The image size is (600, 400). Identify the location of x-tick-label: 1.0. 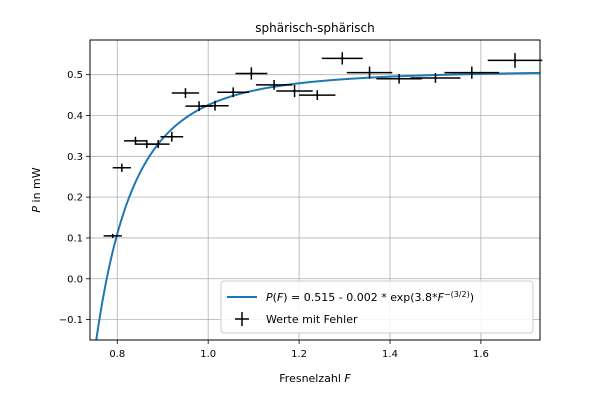
(208, 354).